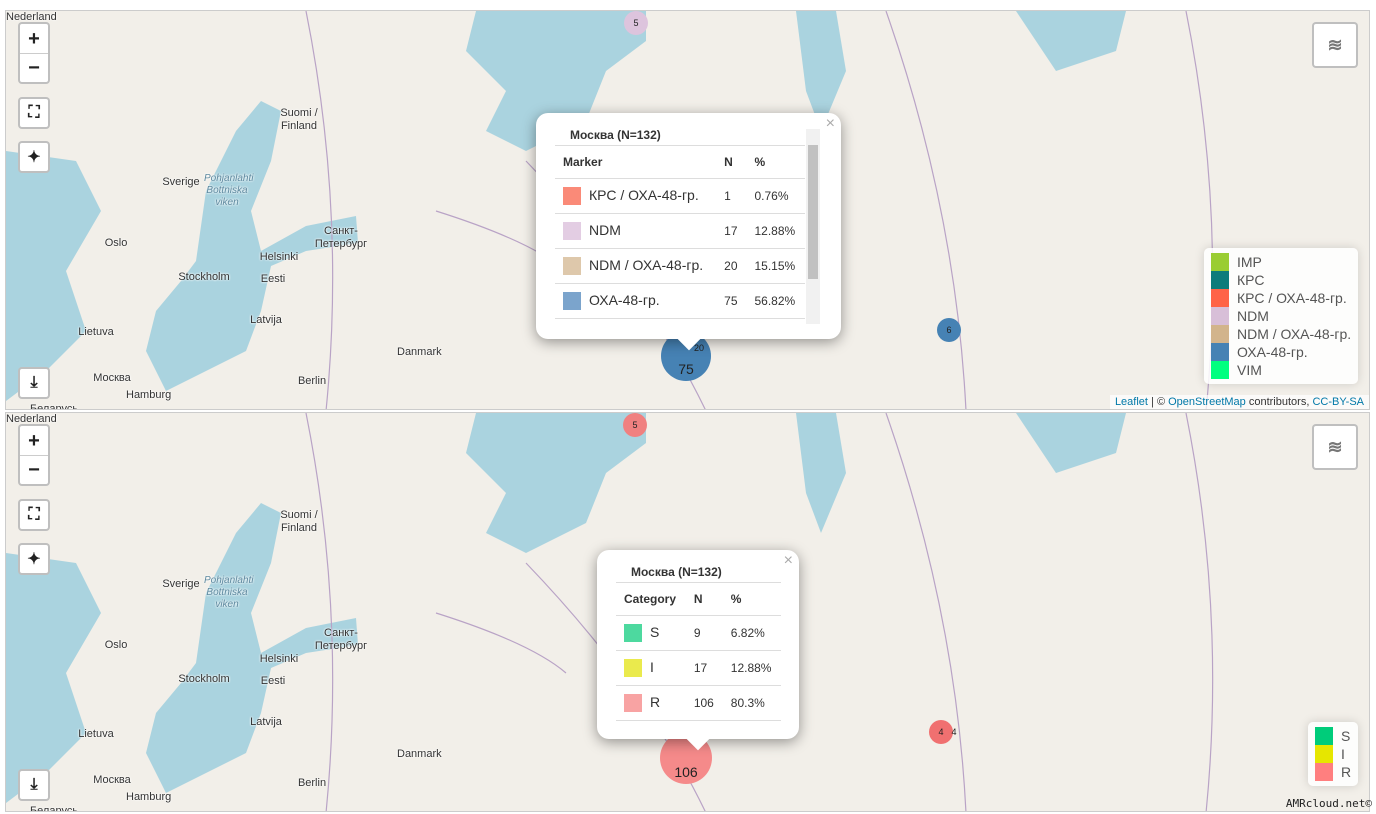 Image resolution: width=1376 pixels, height=814 pixels. What do you see at coordinates (204, 679) in the screenshot?
I see `place-label: Stockholm` at bounding box center [204, 679].